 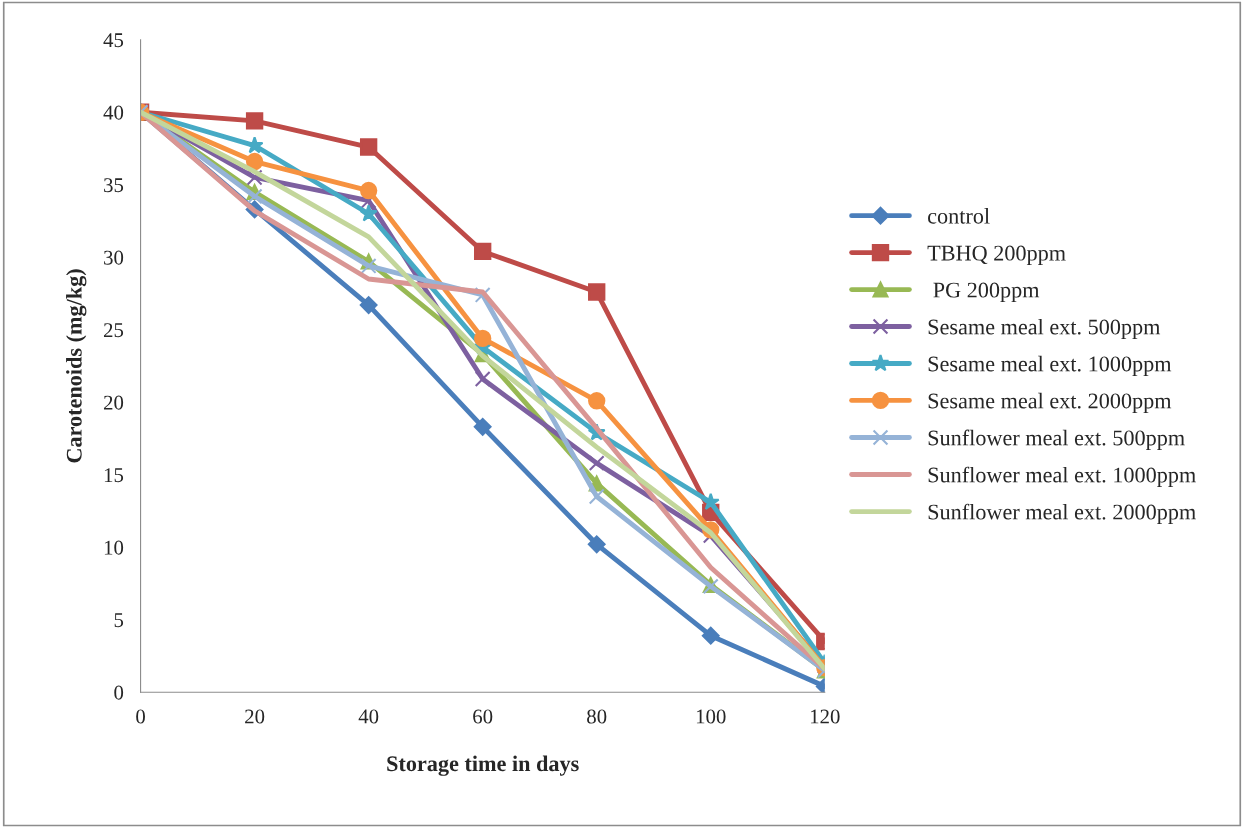 What do you see at coordinates (959, 216) in the screenshot?
I see `legend-label: control` at bounding box center [959, 216].